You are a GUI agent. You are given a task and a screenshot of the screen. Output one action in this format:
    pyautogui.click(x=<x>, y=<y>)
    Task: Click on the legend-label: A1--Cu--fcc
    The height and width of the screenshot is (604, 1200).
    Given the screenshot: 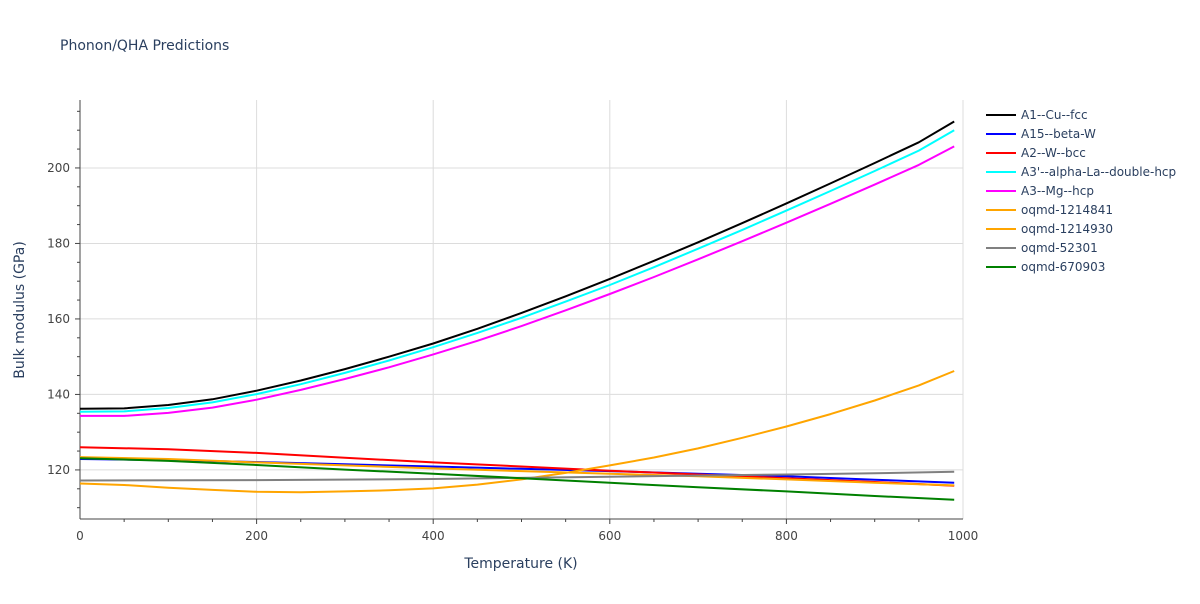 What is the action you would take?
    pyautogui.click(x=1054, y=115)
    